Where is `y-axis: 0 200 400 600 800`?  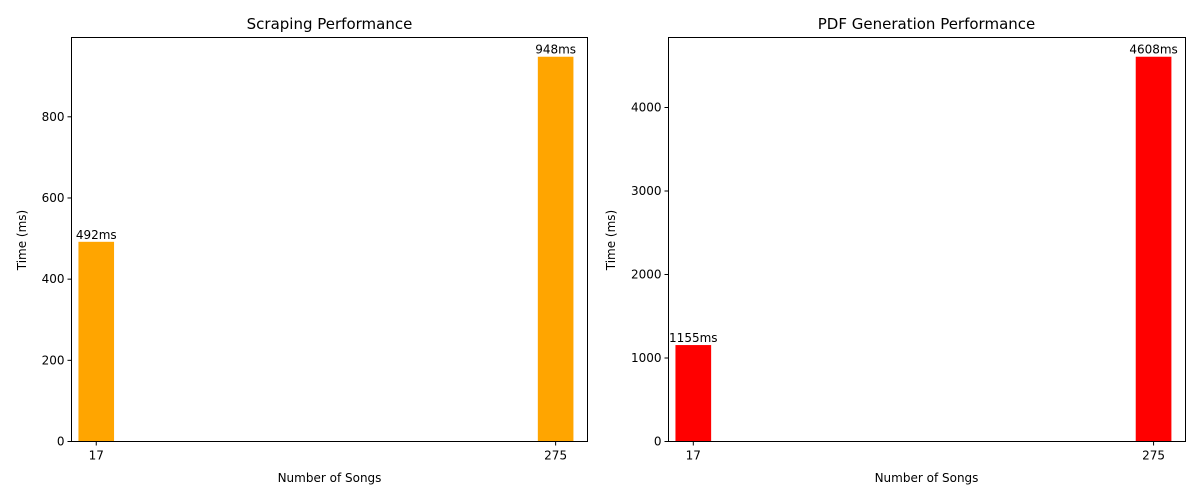
y-axis: 0 200 400 600 800 is located at coordinates (57, 279).